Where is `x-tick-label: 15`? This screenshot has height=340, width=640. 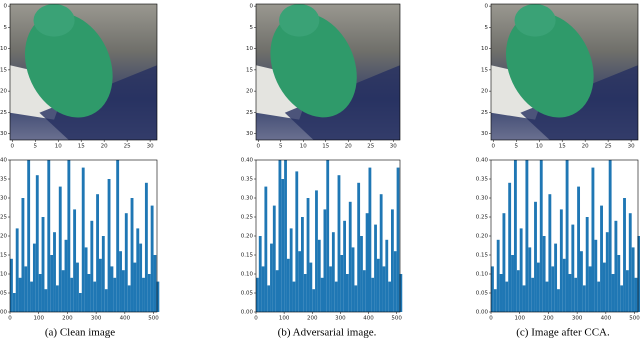
x-tick-label: 15 is located at coordinates (81, 147).